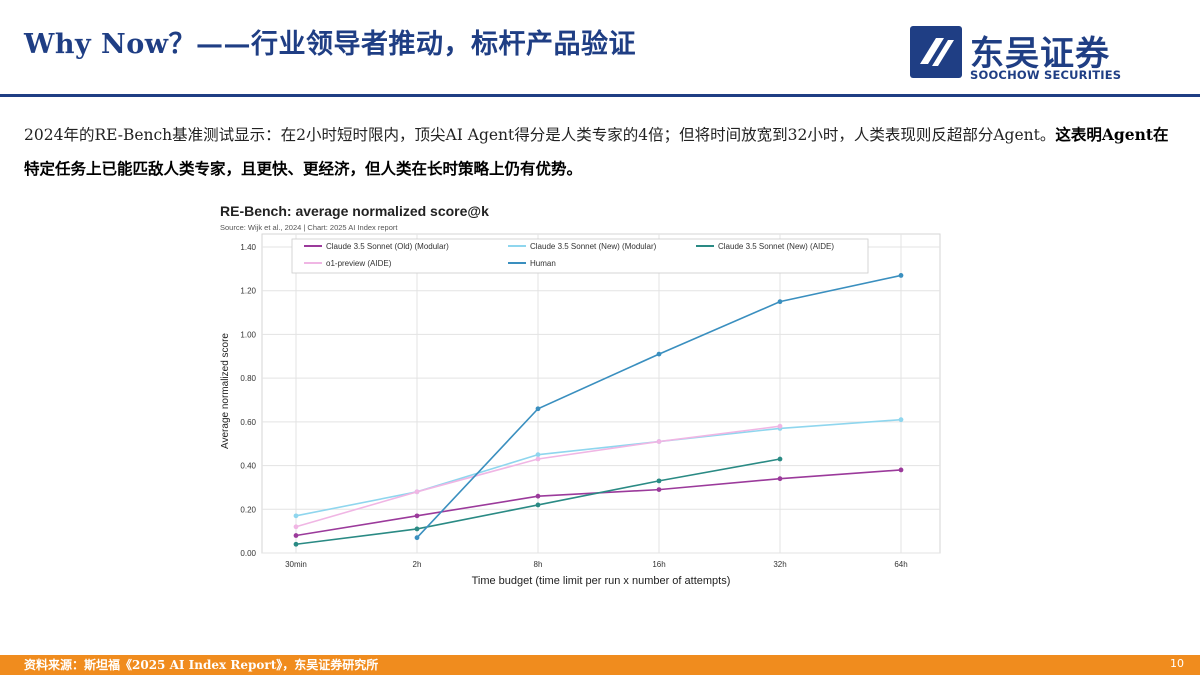  What do you see at coordinates (248, 334) in the screenshot?
I see `y-tick-label: 1.00` at bounding box center [248, 334].